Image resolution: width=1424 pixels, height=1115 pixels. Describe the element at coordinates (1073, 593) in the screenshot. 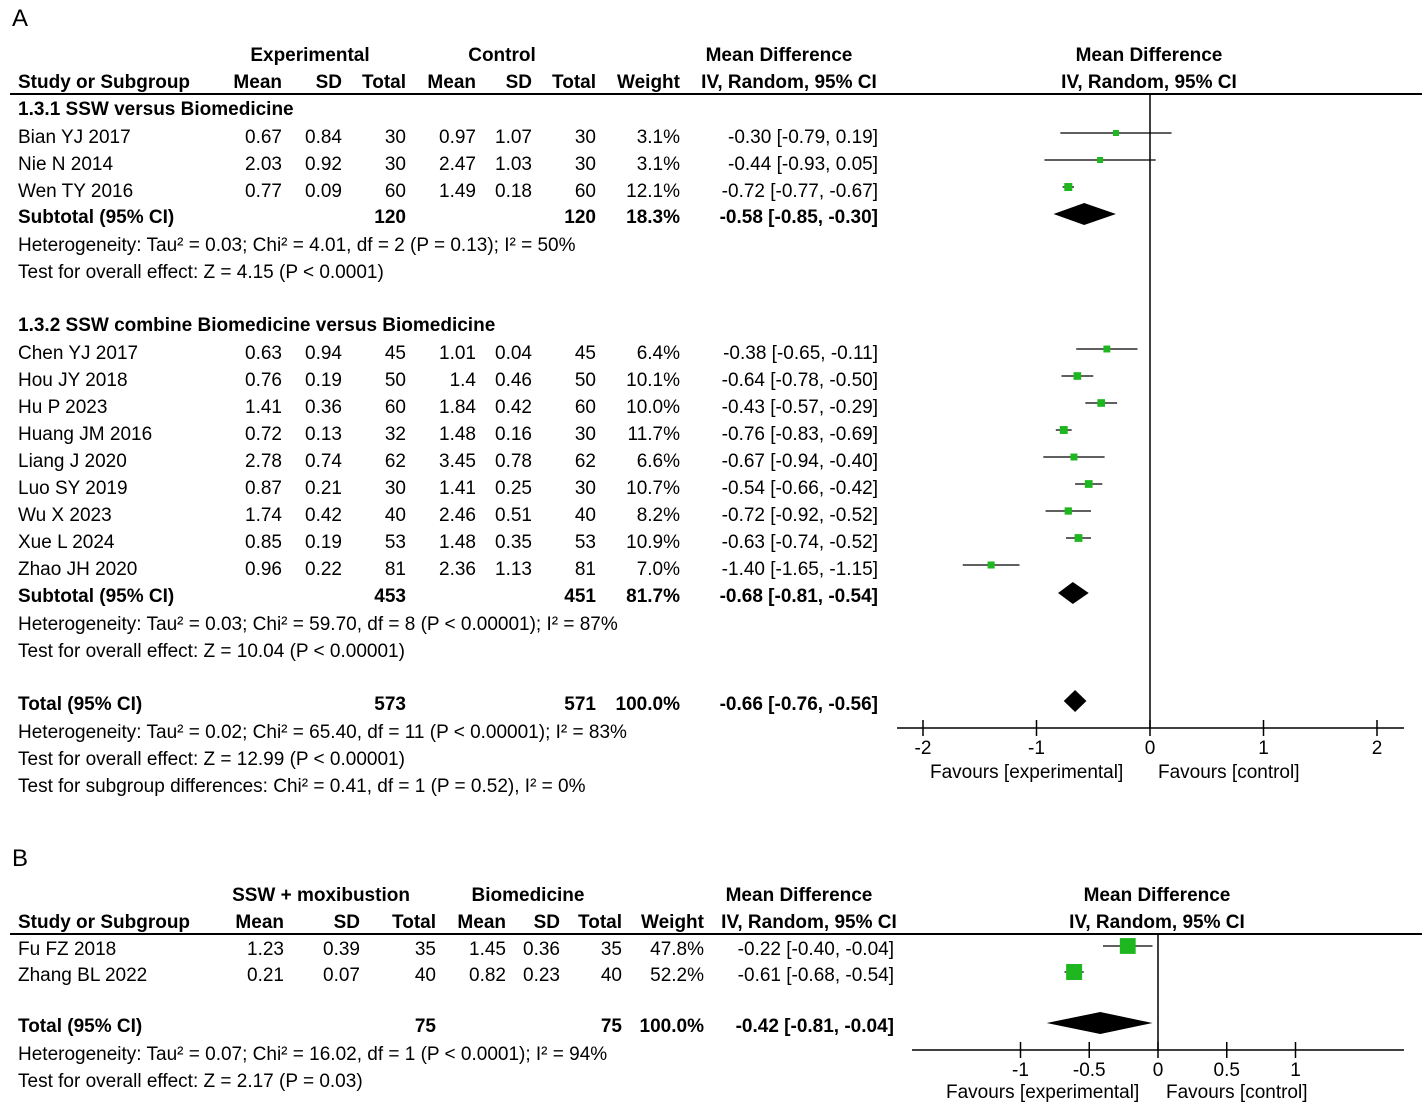

I see `a-sg2-summary-diamond` at that location.